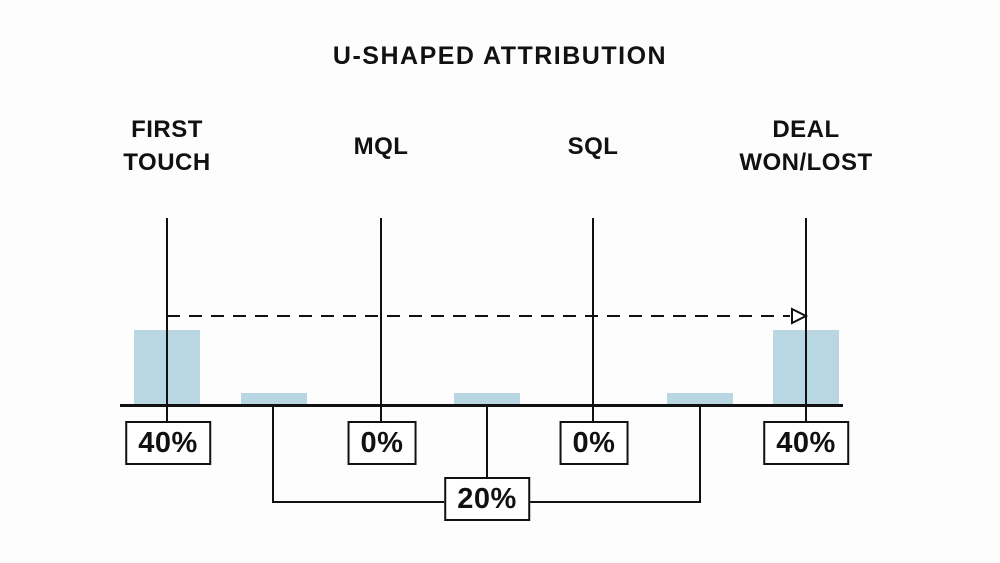 The height and width of the screenshot is (563, 1000). Describe the element at coordinates (806, 443) in the screenshot. I see `value-box-deal-won-lost: 40%` at that location.